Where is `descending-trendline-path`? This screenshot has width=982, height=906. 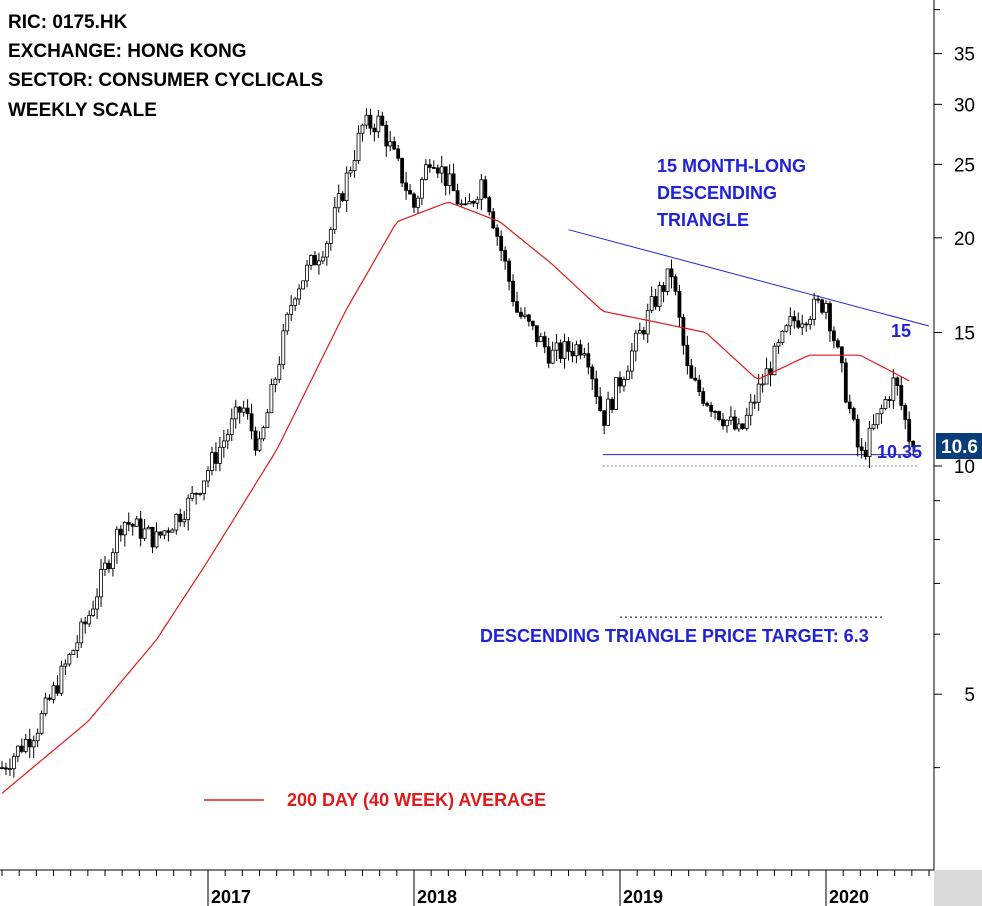 descending-trendline-path is located at coordinates (749, 278).